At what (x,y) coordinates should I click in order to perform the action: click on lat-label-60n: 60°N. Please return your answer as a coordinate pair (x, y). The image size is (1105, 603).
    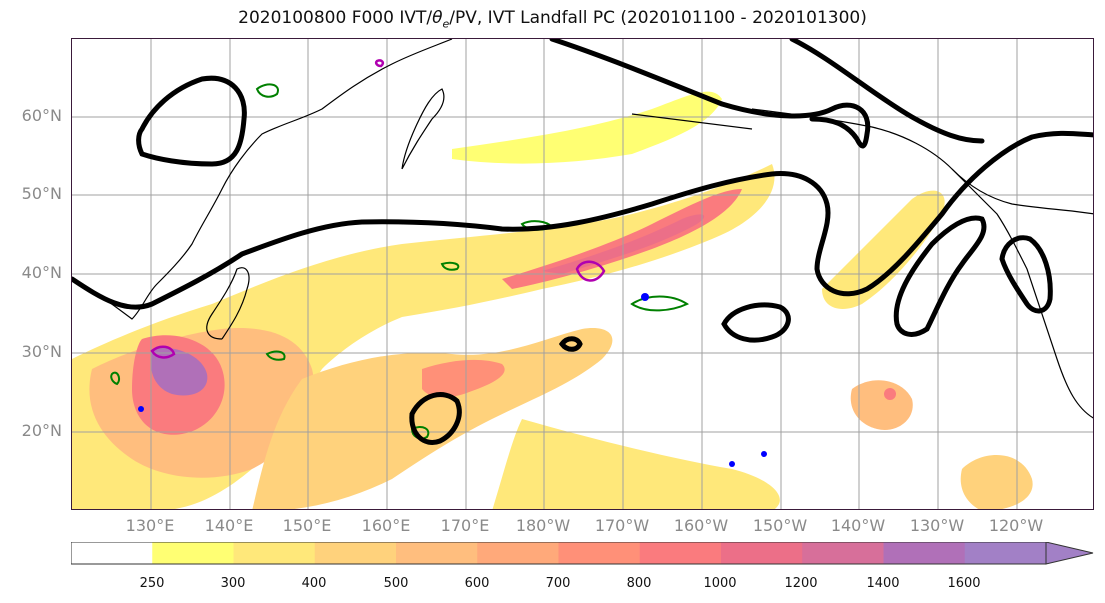
    Looking at the image, I should click on (41, 115).